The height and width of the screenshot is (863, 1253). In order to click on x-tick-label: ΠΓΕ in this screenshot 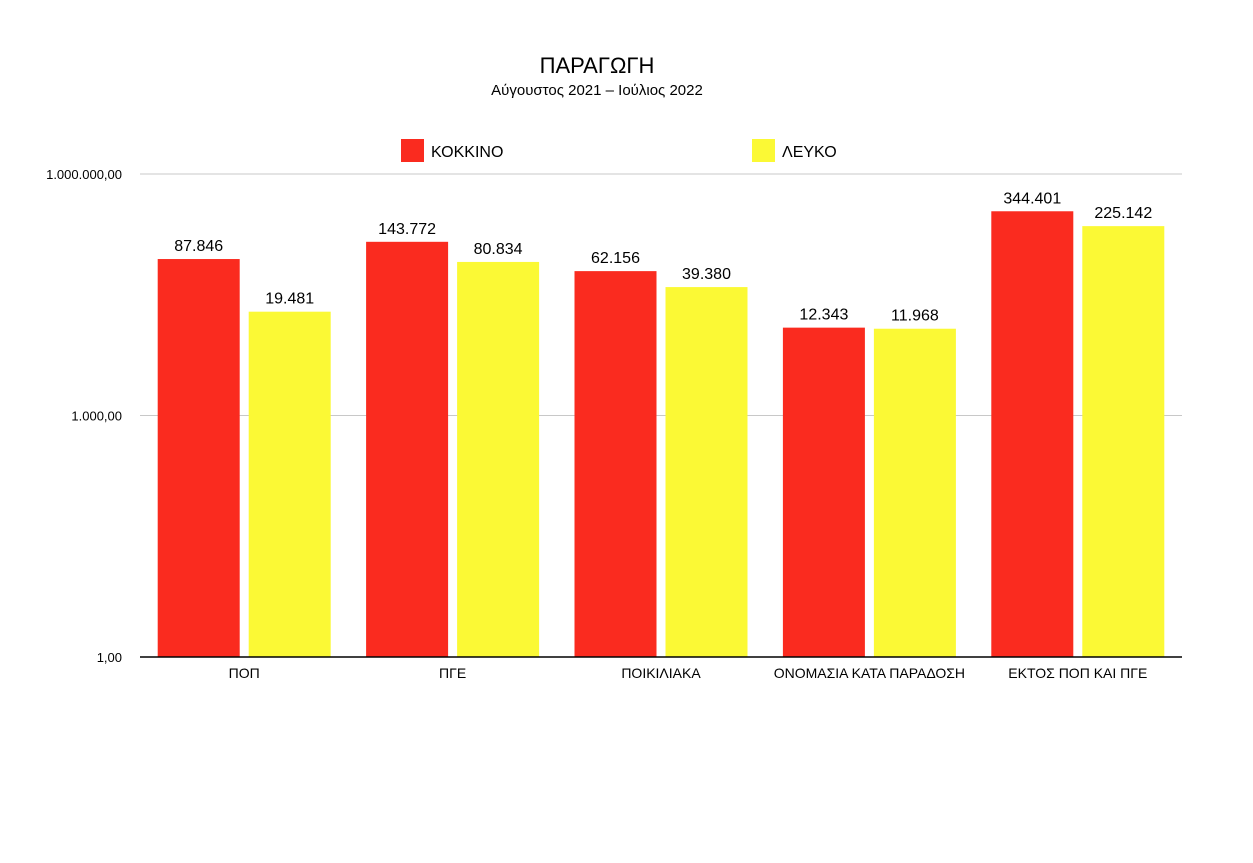, I will do `click(452, 673)`.